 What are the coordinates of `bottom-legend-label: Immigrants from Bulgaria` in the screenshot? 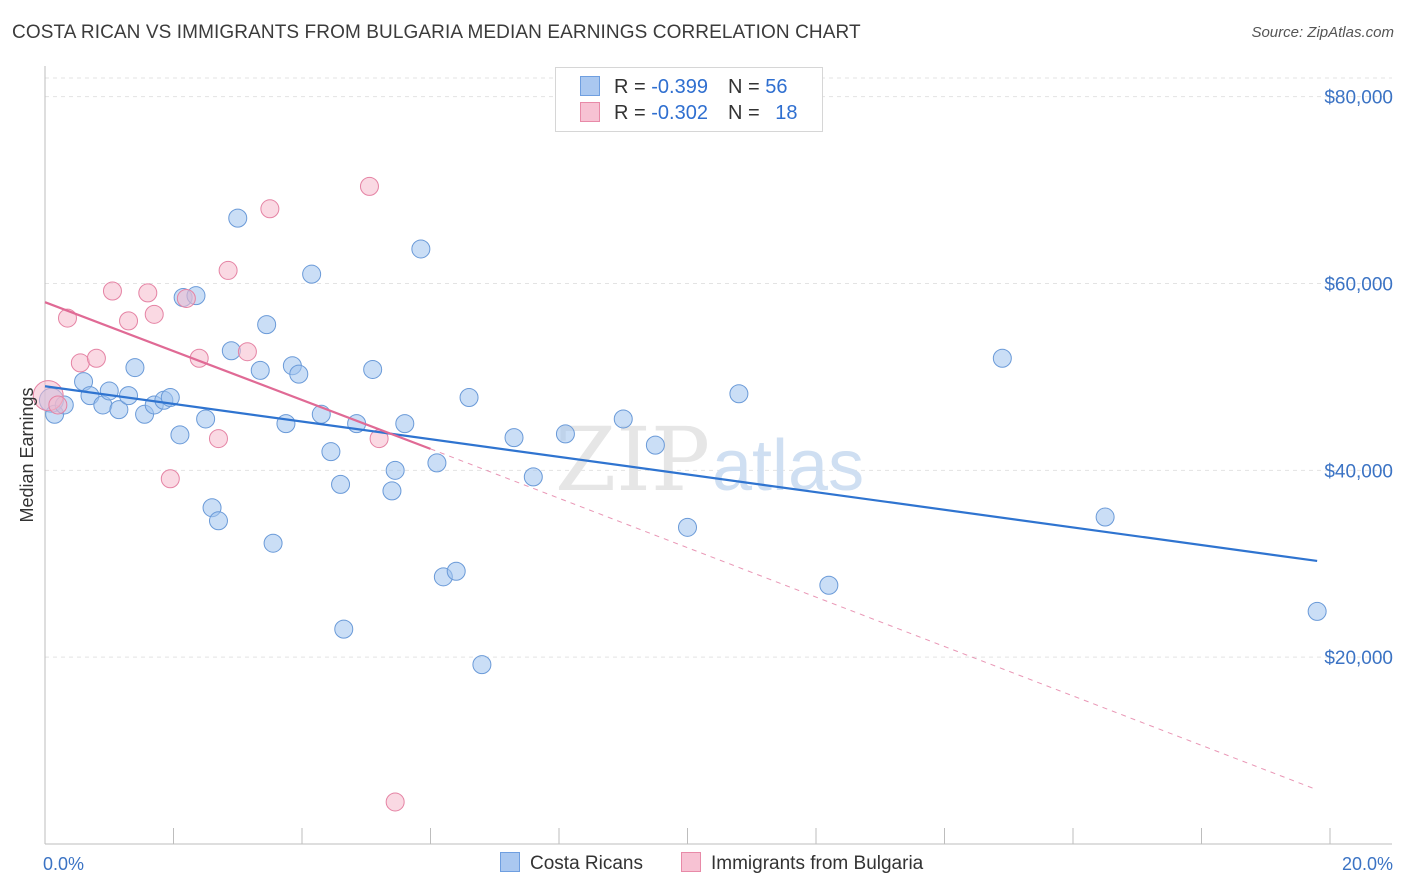 It's located at (817, 863).